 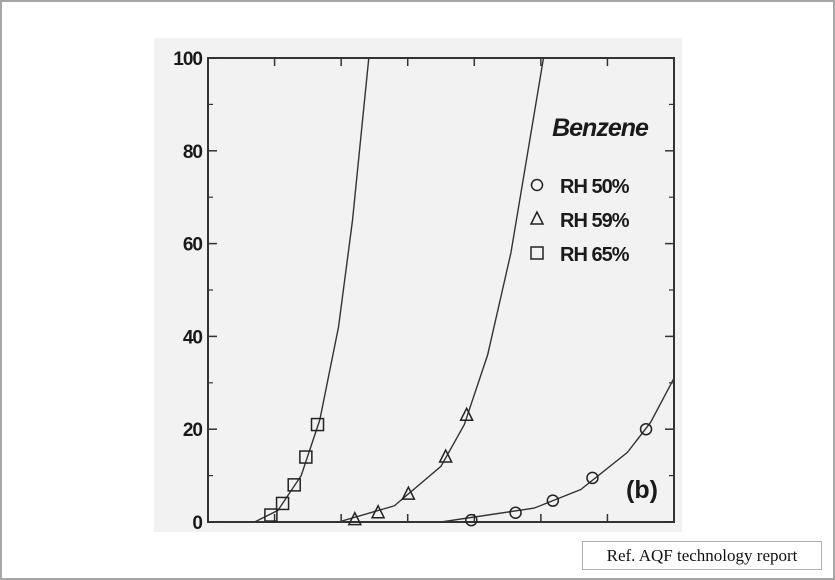 I want to click on y-tick-label: 80, so click(x=193, y=152).